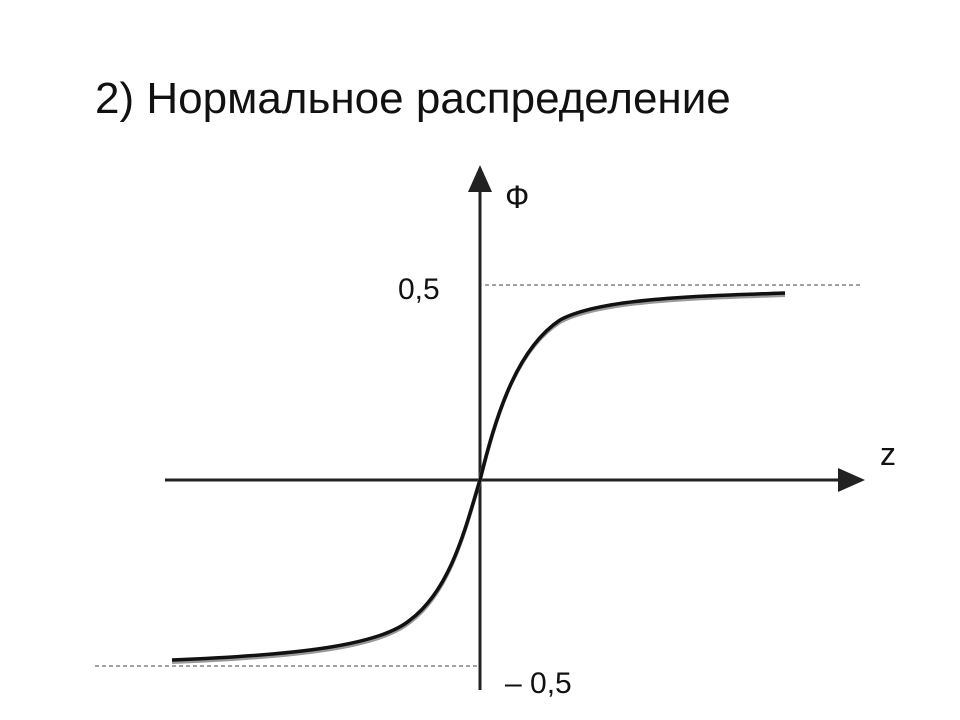 The image size is (960, 720). I want to click on lower-level-label: – 0,5, so click(538, 683).